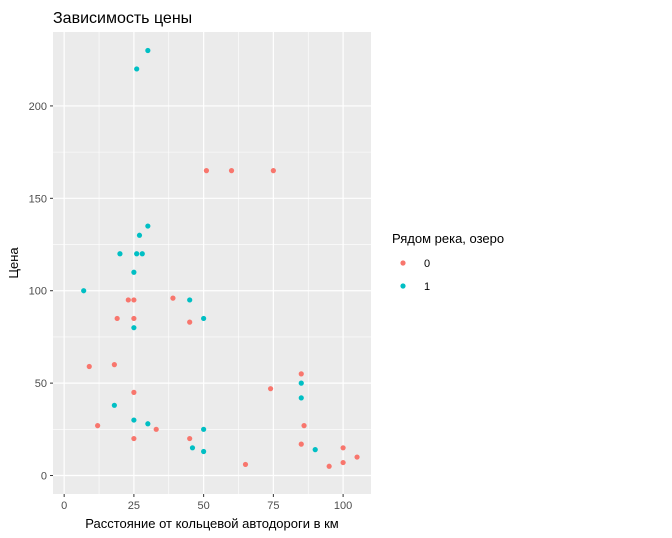 This screenshot has height=538, width=672. Describe the element at coordinates (38, 199) in the screenshot. I see `y-tick-label: 150` at that location.